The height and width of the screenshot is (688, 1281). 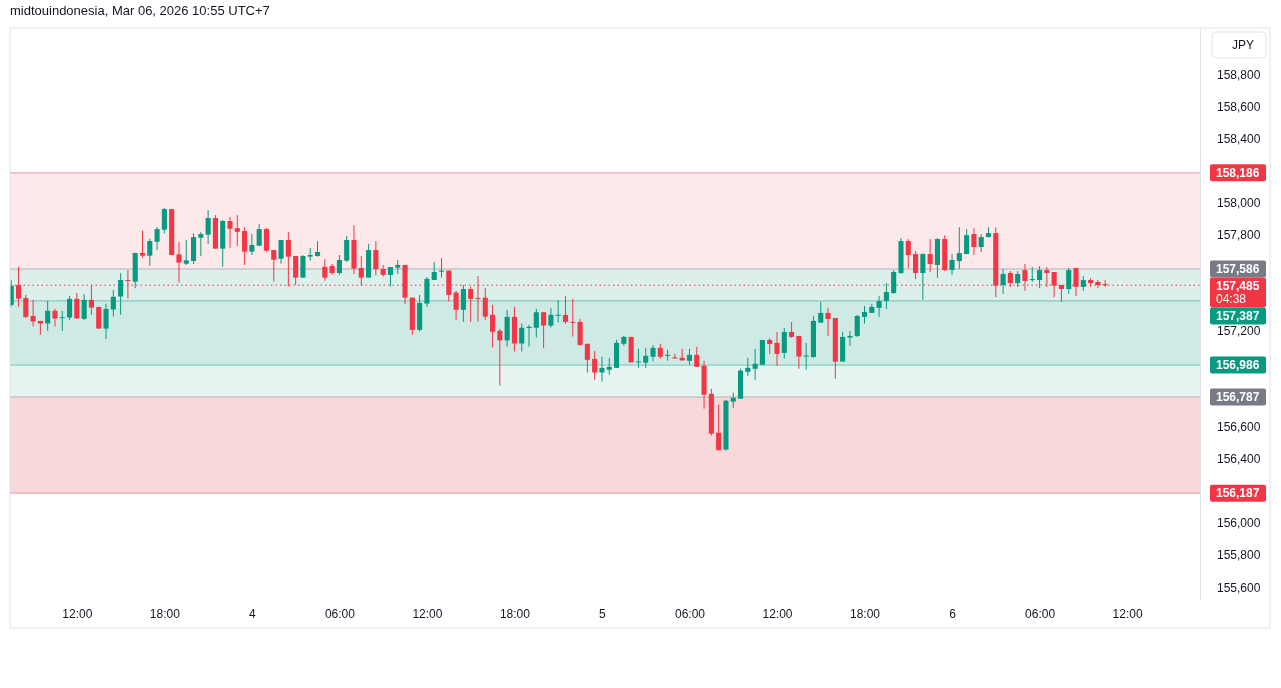 I want to click on ref-line-label: 156,986, so click(x=1238, y=365).